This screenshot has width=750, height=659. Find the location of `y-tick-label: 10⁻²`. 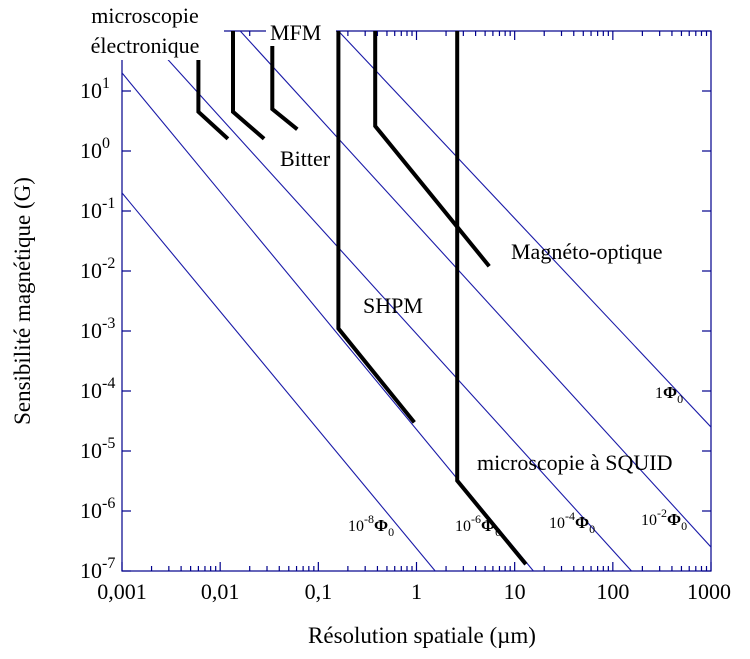

y-tick-label: 10⁻² is located at coordinates (97, 269).